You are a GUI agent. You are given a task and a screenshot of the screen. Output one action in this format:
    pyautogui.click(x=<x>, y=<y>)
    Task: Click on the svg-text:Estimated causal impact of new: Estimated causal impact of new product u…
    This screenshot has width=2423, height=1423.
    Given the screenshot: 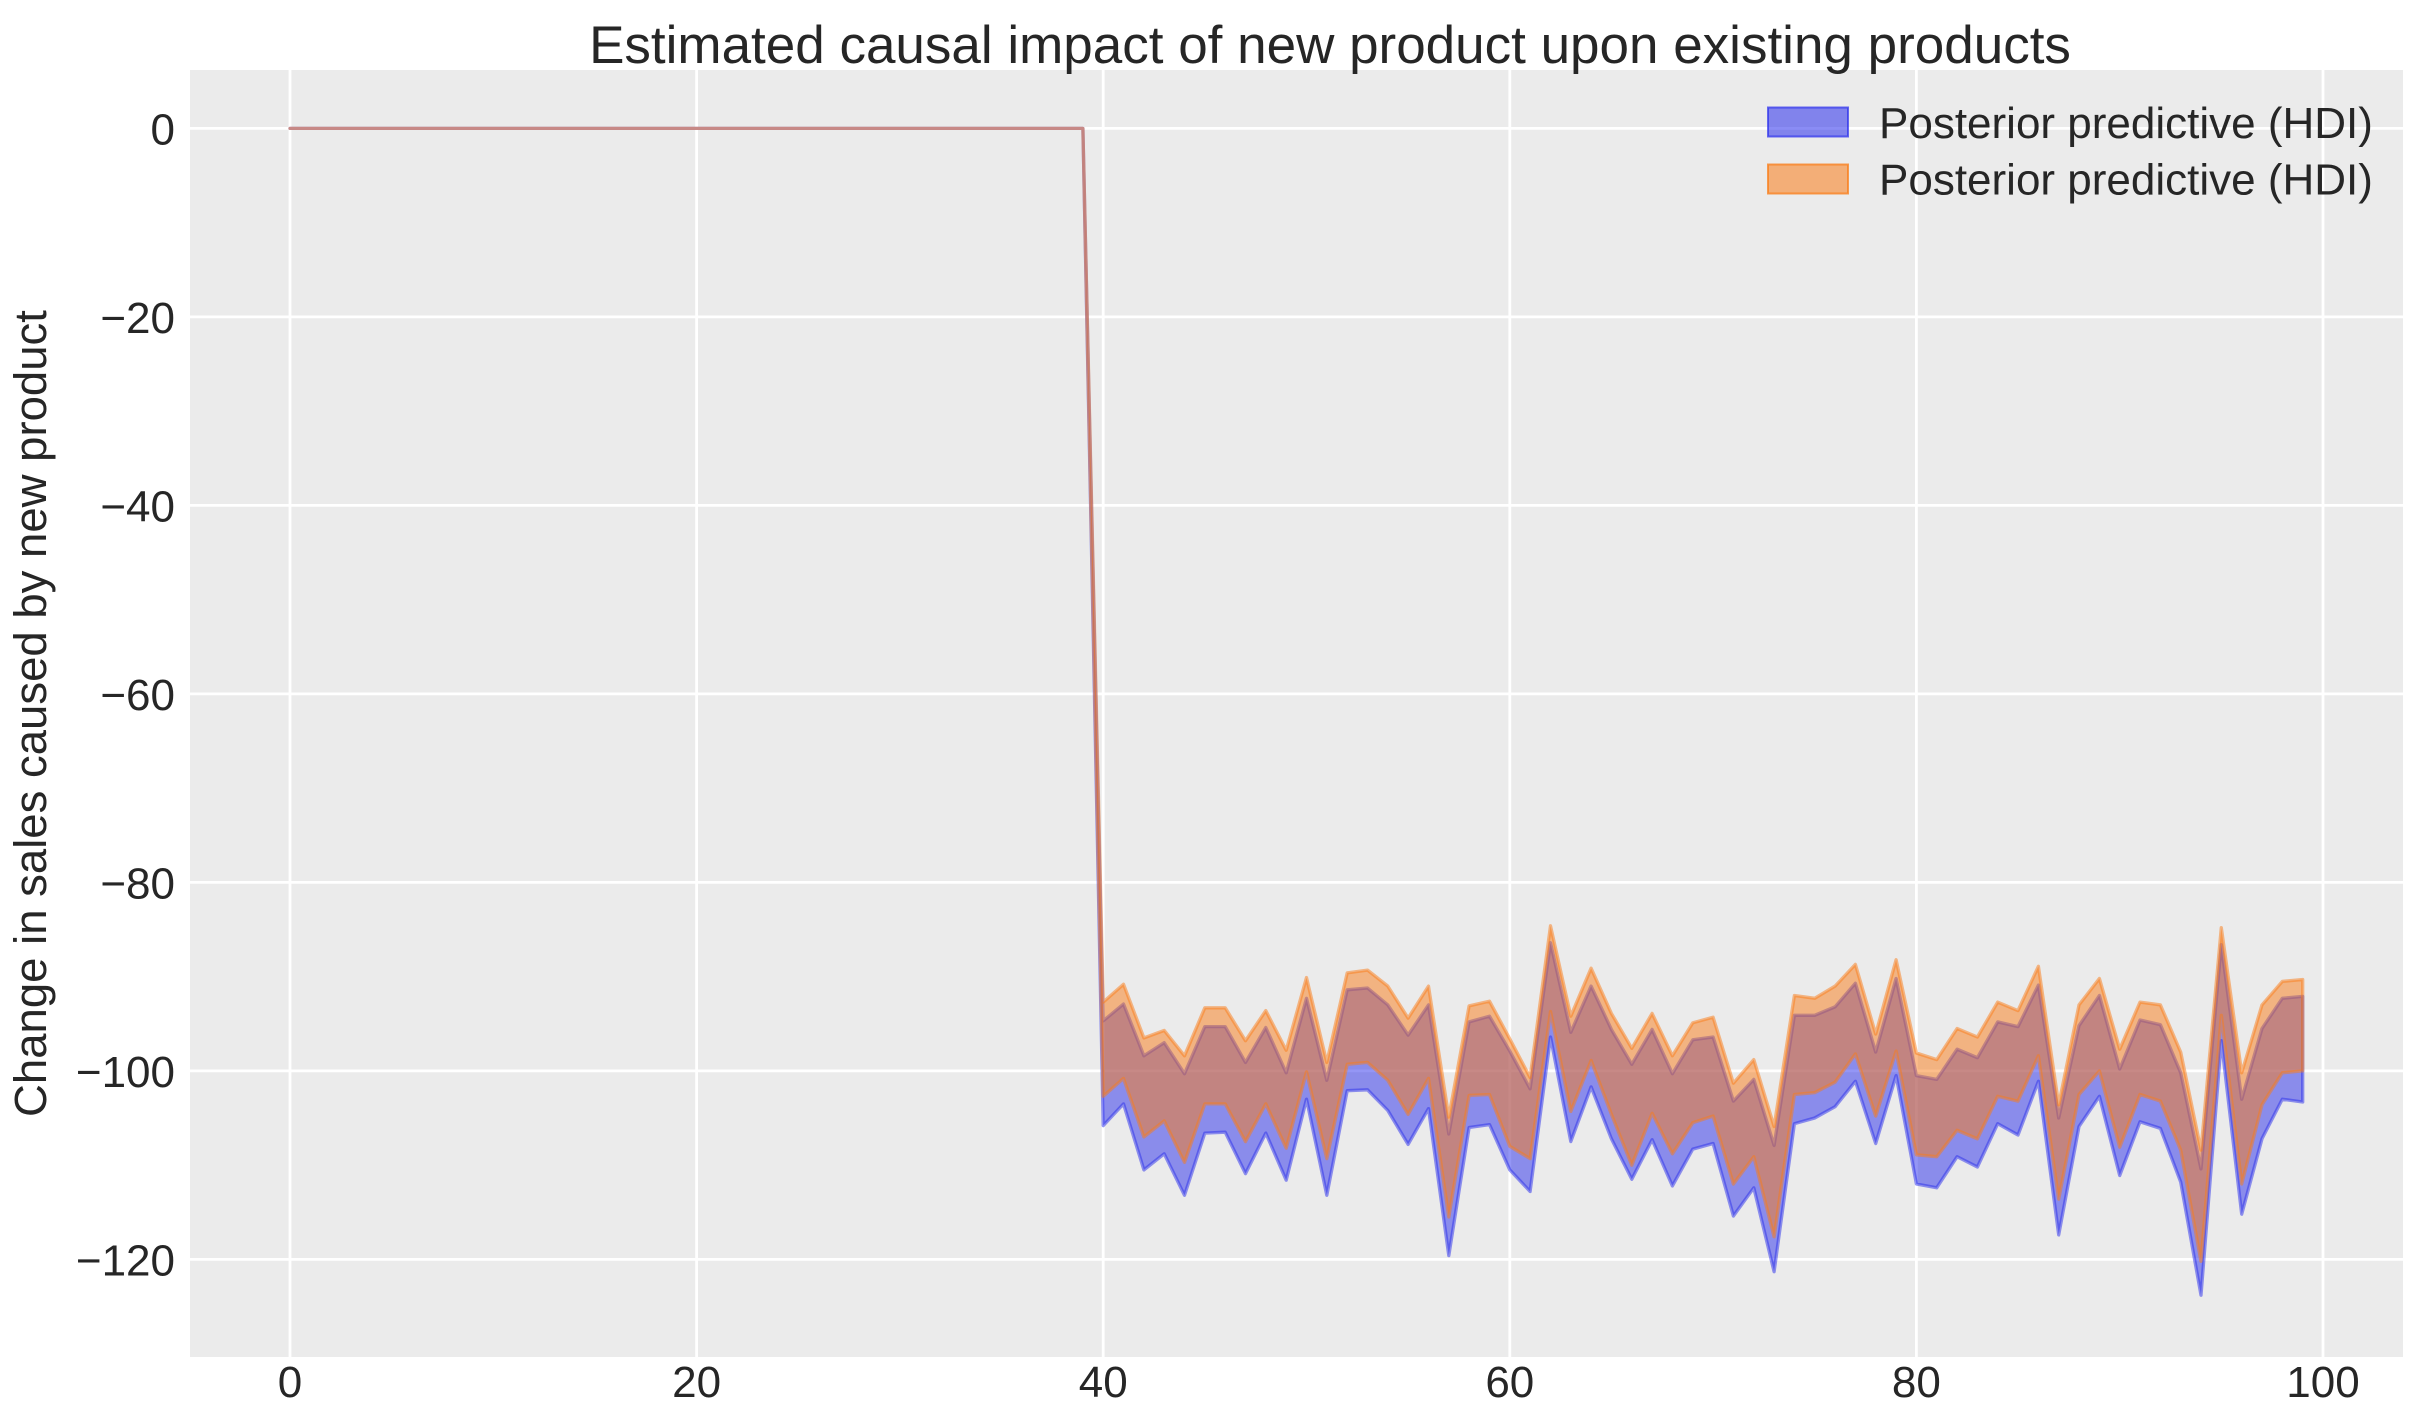 What is the action you would take?
    pyautogui.click(x=1330, y=45)
    